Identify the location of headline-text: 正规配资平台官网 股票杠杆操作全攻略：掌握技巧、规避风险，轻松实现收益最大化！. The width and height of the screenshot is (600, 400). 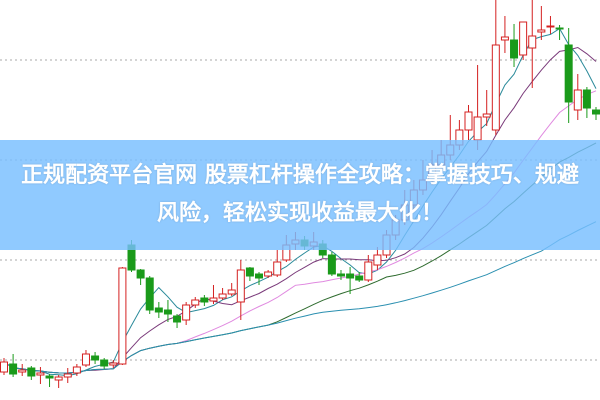
(300, 194).